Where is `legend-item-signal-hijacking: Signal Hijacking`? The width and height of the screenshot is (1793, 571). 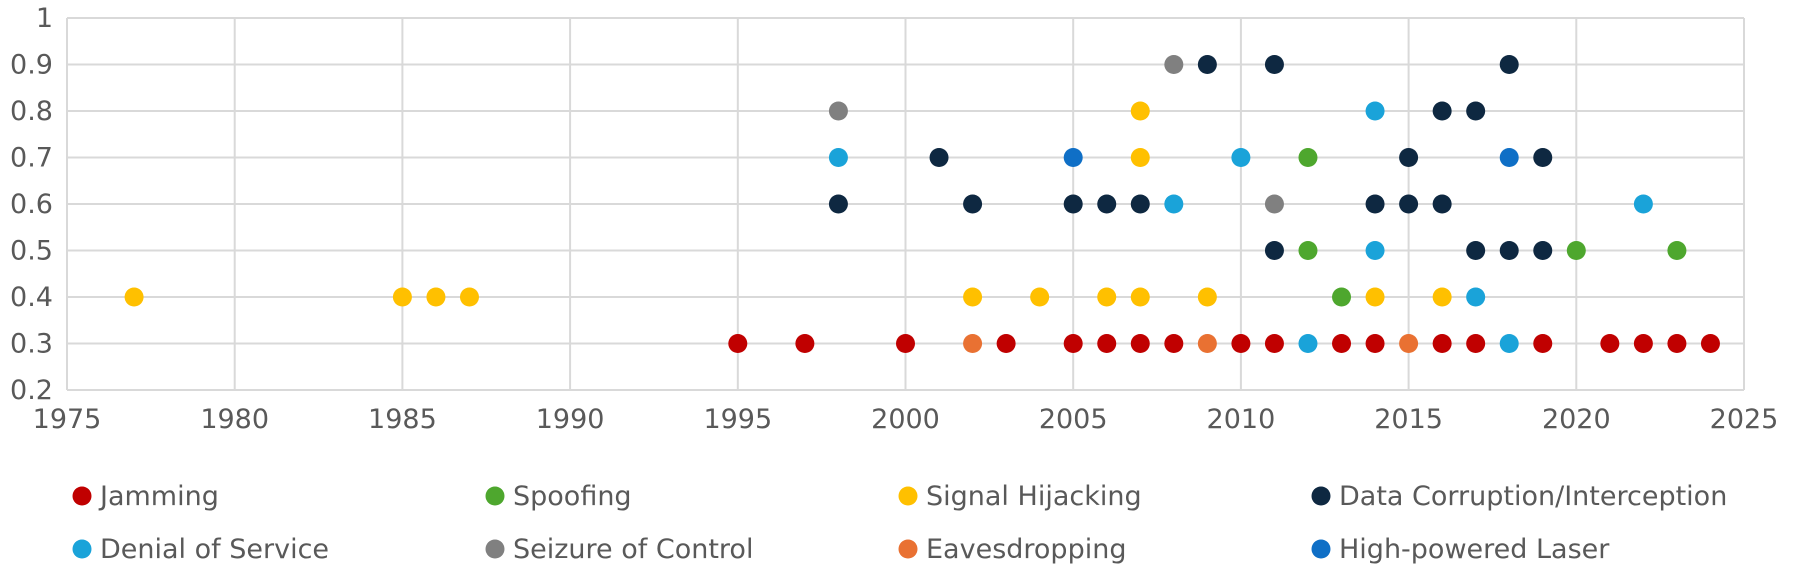 legend-item-signal-hijacking: Signal Hijacking is located at coordinates (1020, 496).